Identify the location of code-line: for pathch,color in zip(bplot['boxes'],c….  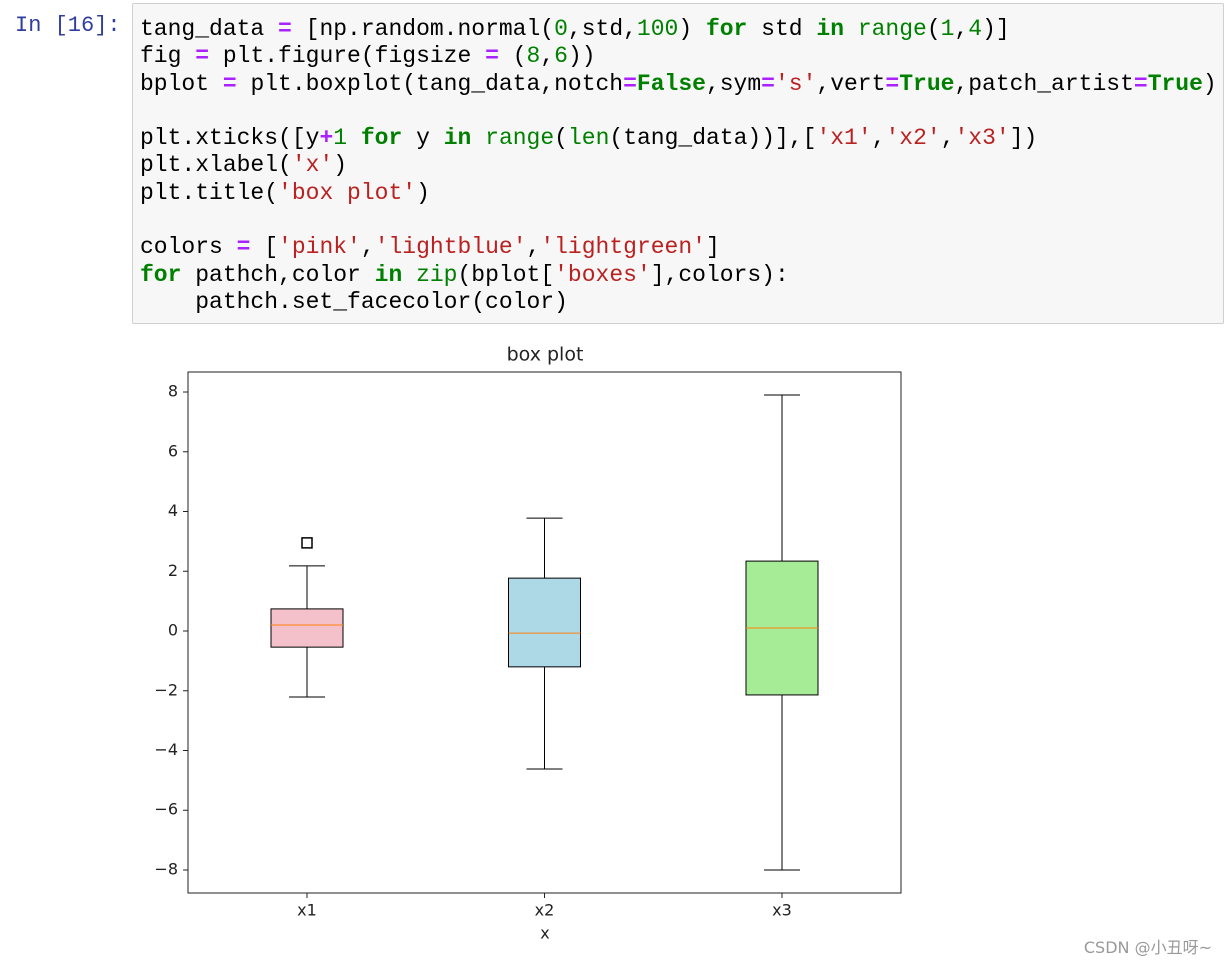
(681, 275).